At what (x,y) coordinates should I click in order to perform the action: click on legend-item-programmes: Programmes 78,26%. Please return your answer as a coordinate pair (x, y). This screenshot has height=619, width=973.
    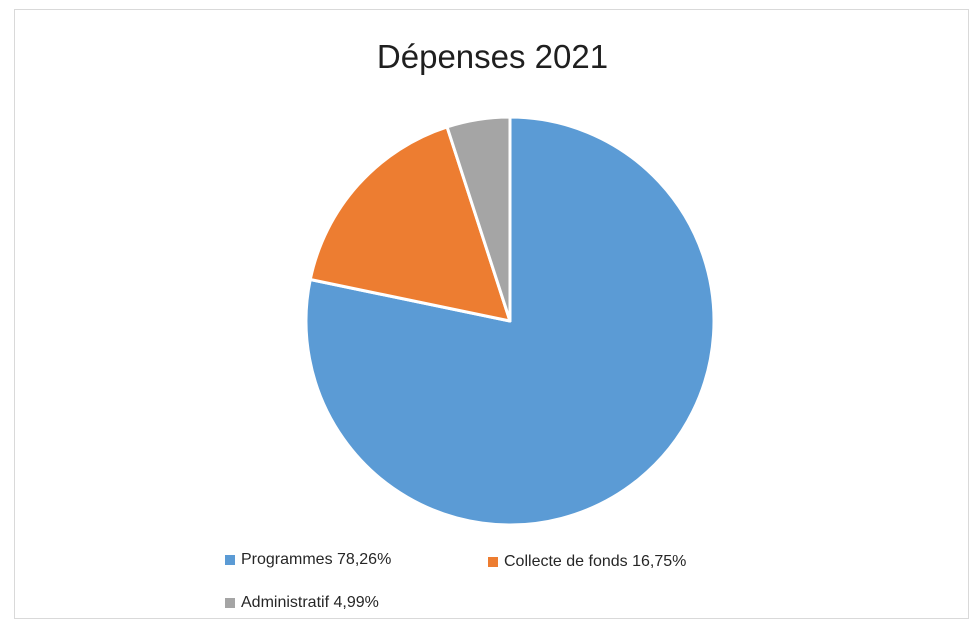
    Looking at the image, I should click on (308, 560).